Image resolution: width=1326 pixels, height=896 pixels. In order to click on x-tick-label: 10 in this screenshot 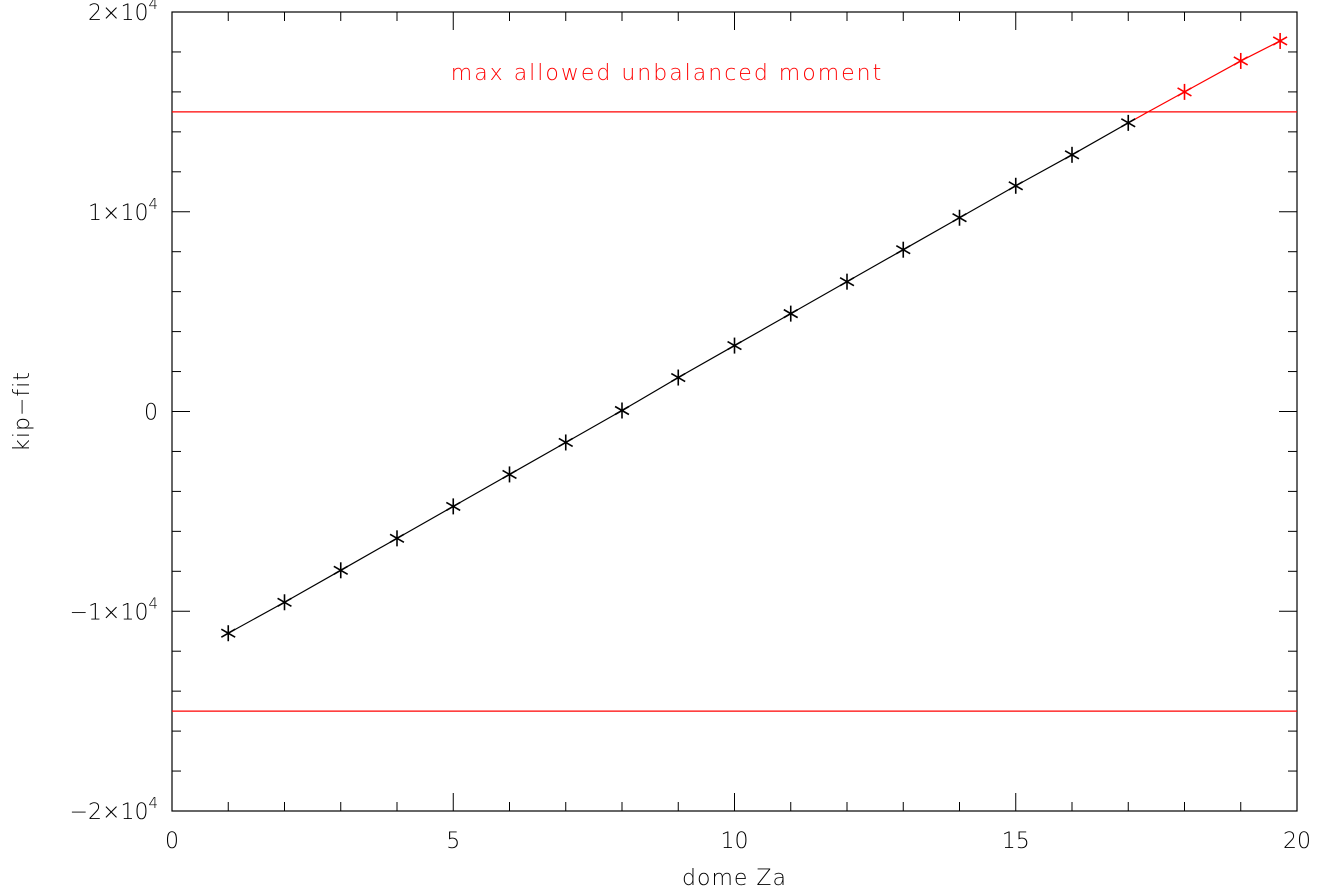, I will do `click(735, 841)`.